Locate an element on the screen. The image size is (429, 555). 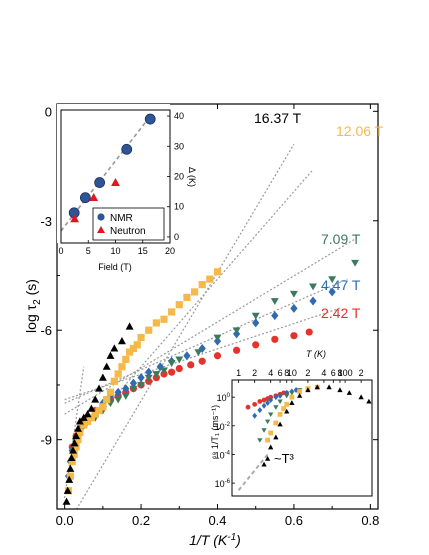
inset-a-y-title: Δ (K) is located at coordinates (192, 177).